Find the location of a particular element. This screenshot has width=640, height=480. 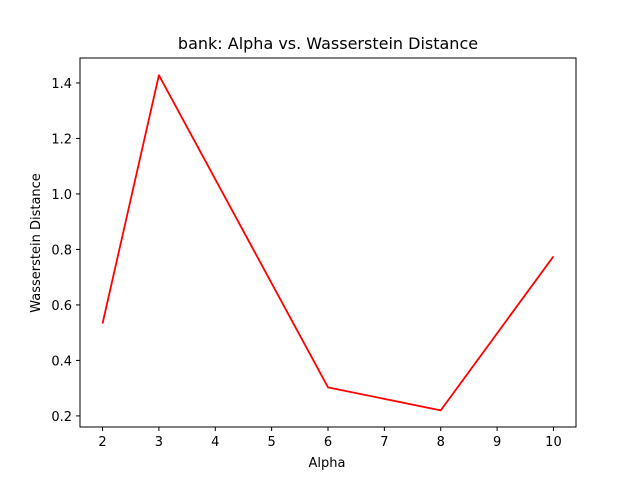

x-tick-label: 8 is located at coordinates (441, 442).